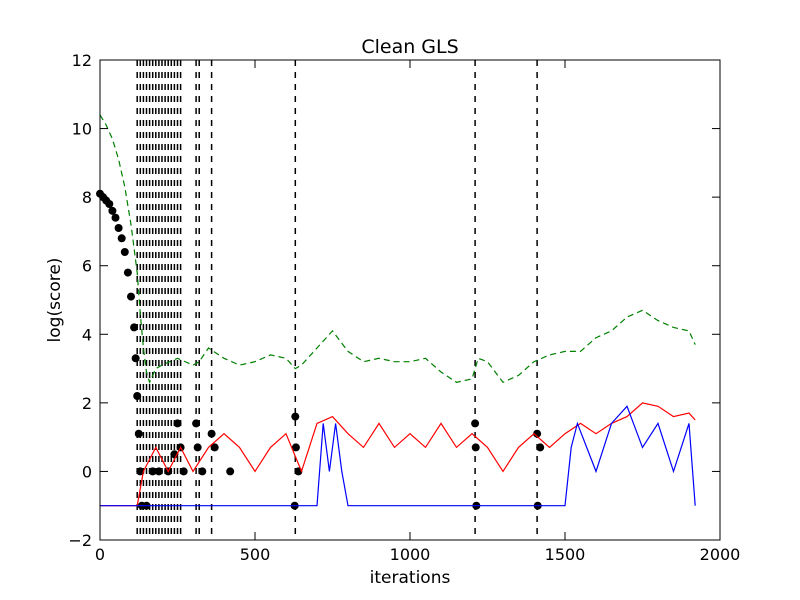  I want to click on x-axis-label: iterations, so click(410, 578).